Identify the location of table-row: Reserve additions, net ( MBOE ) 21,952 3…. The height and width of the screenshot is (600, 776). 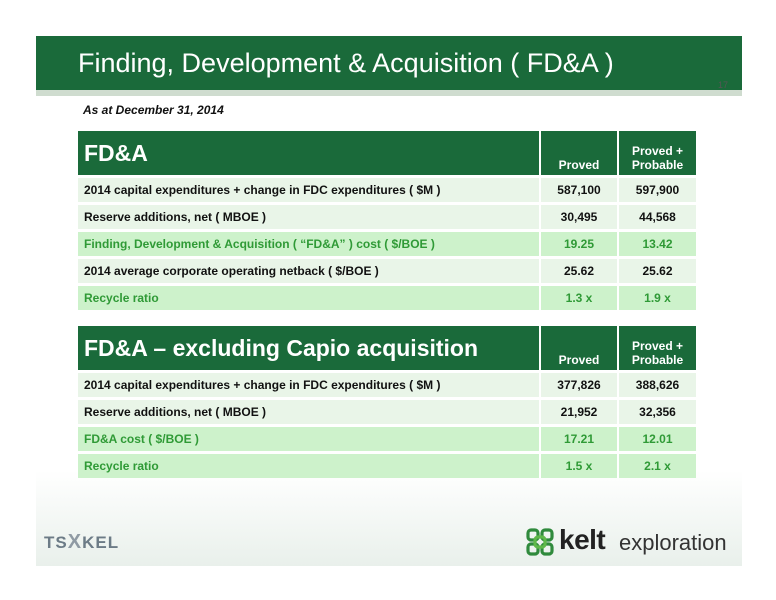
(387, 411).